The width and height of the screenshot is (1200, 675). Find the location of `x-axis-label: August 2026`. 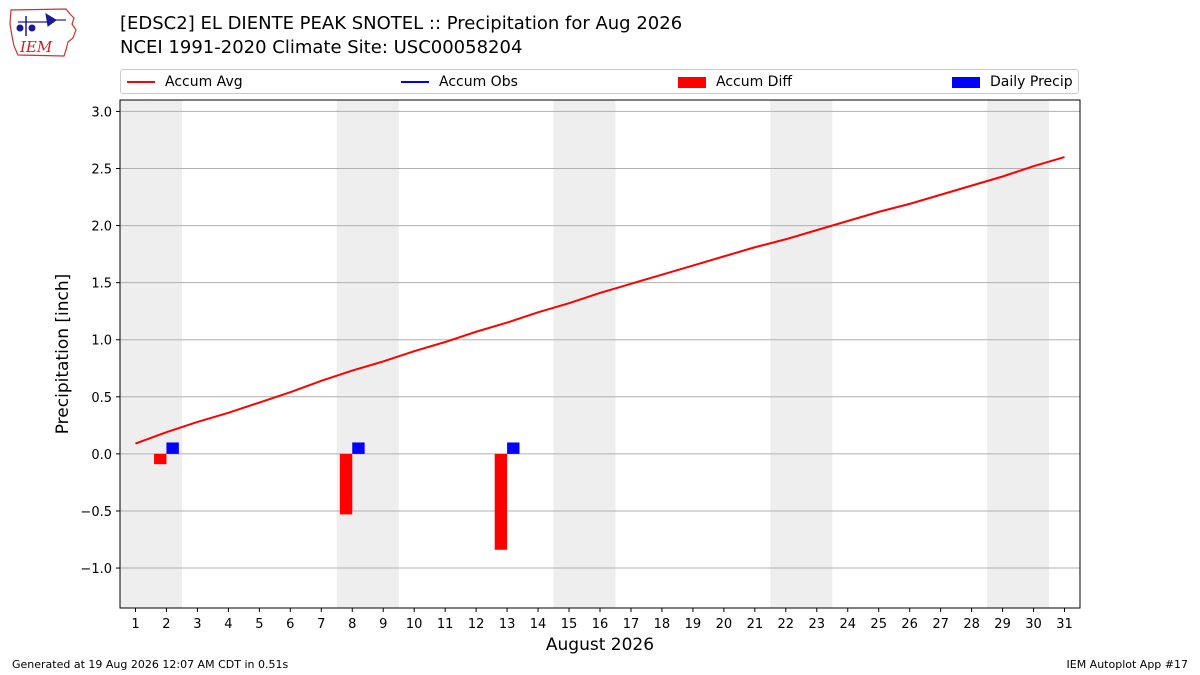

x-axis-label: August 2026 is located at coordinates (600, 645).